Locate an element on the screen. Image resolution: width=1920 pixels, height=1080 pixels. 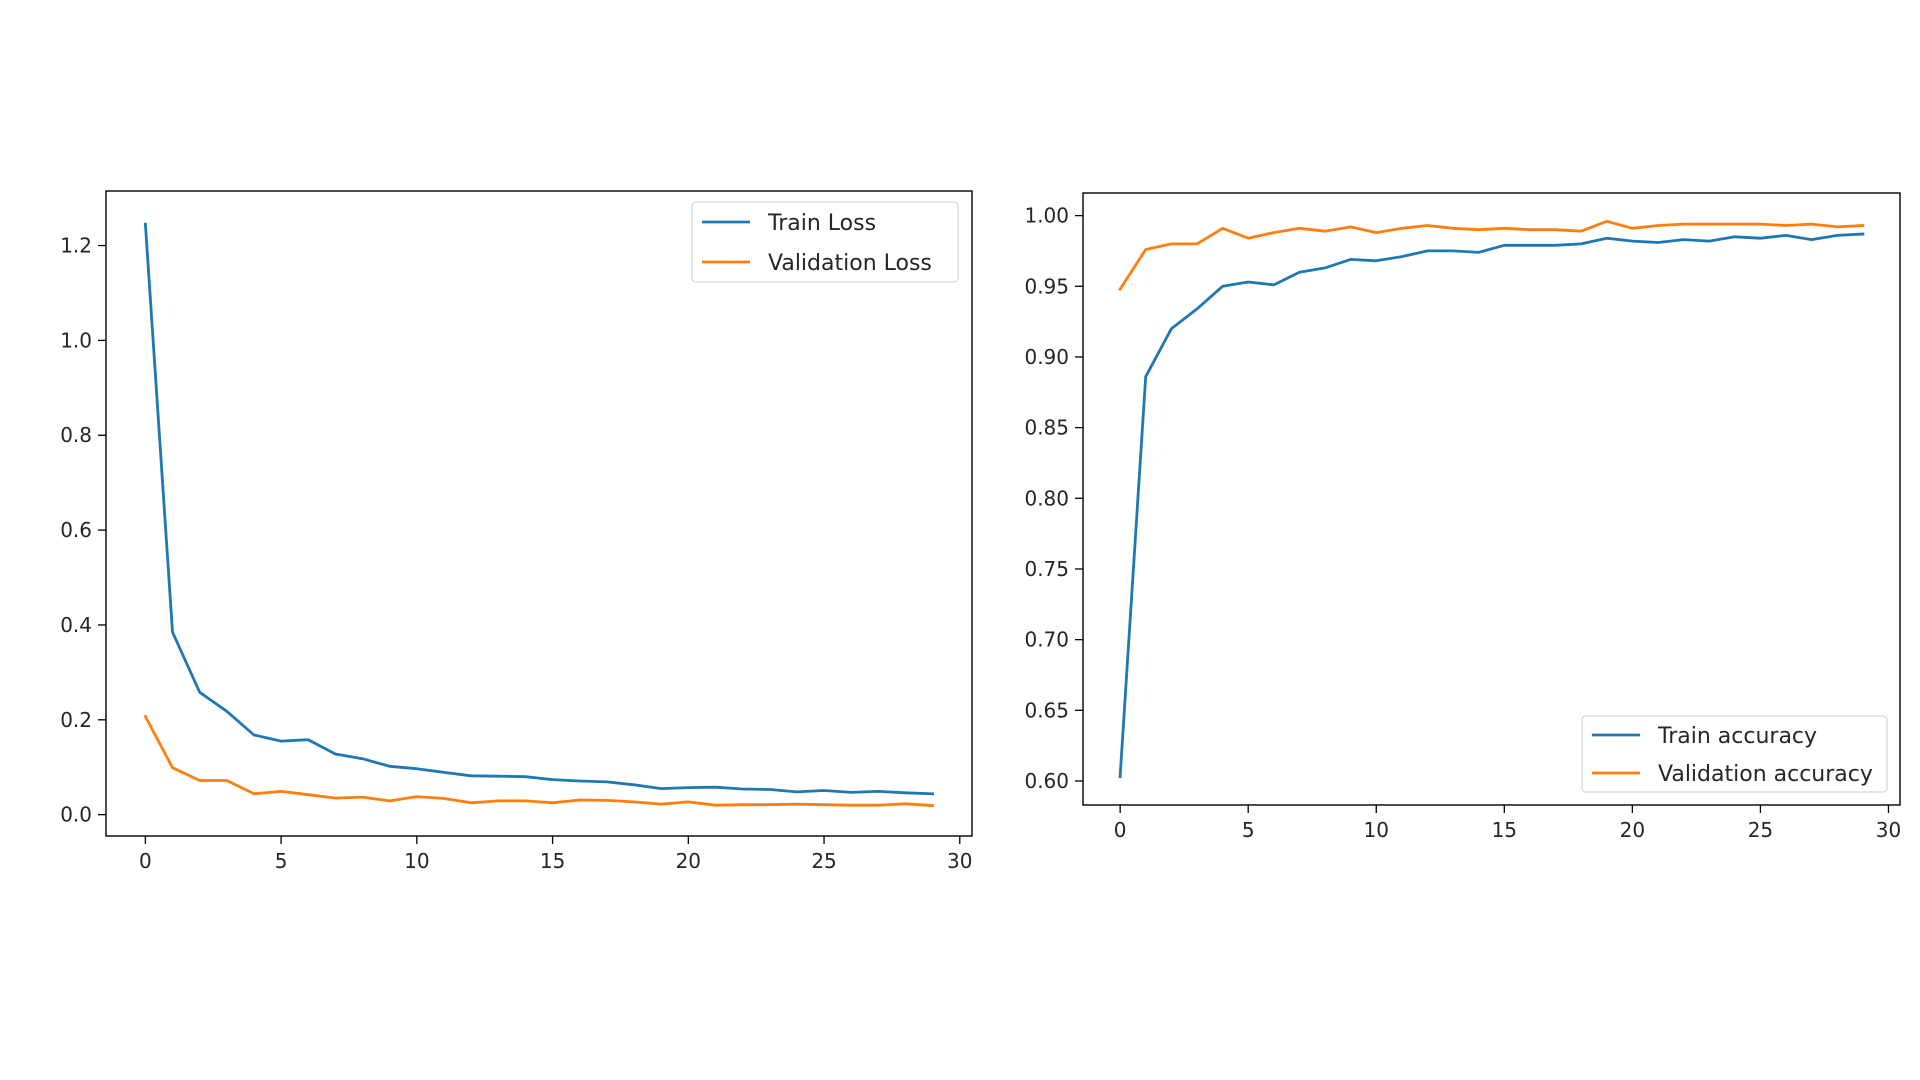
accuracy-chart-x-tick-label: 20 is located at coordinates (1632, 830).